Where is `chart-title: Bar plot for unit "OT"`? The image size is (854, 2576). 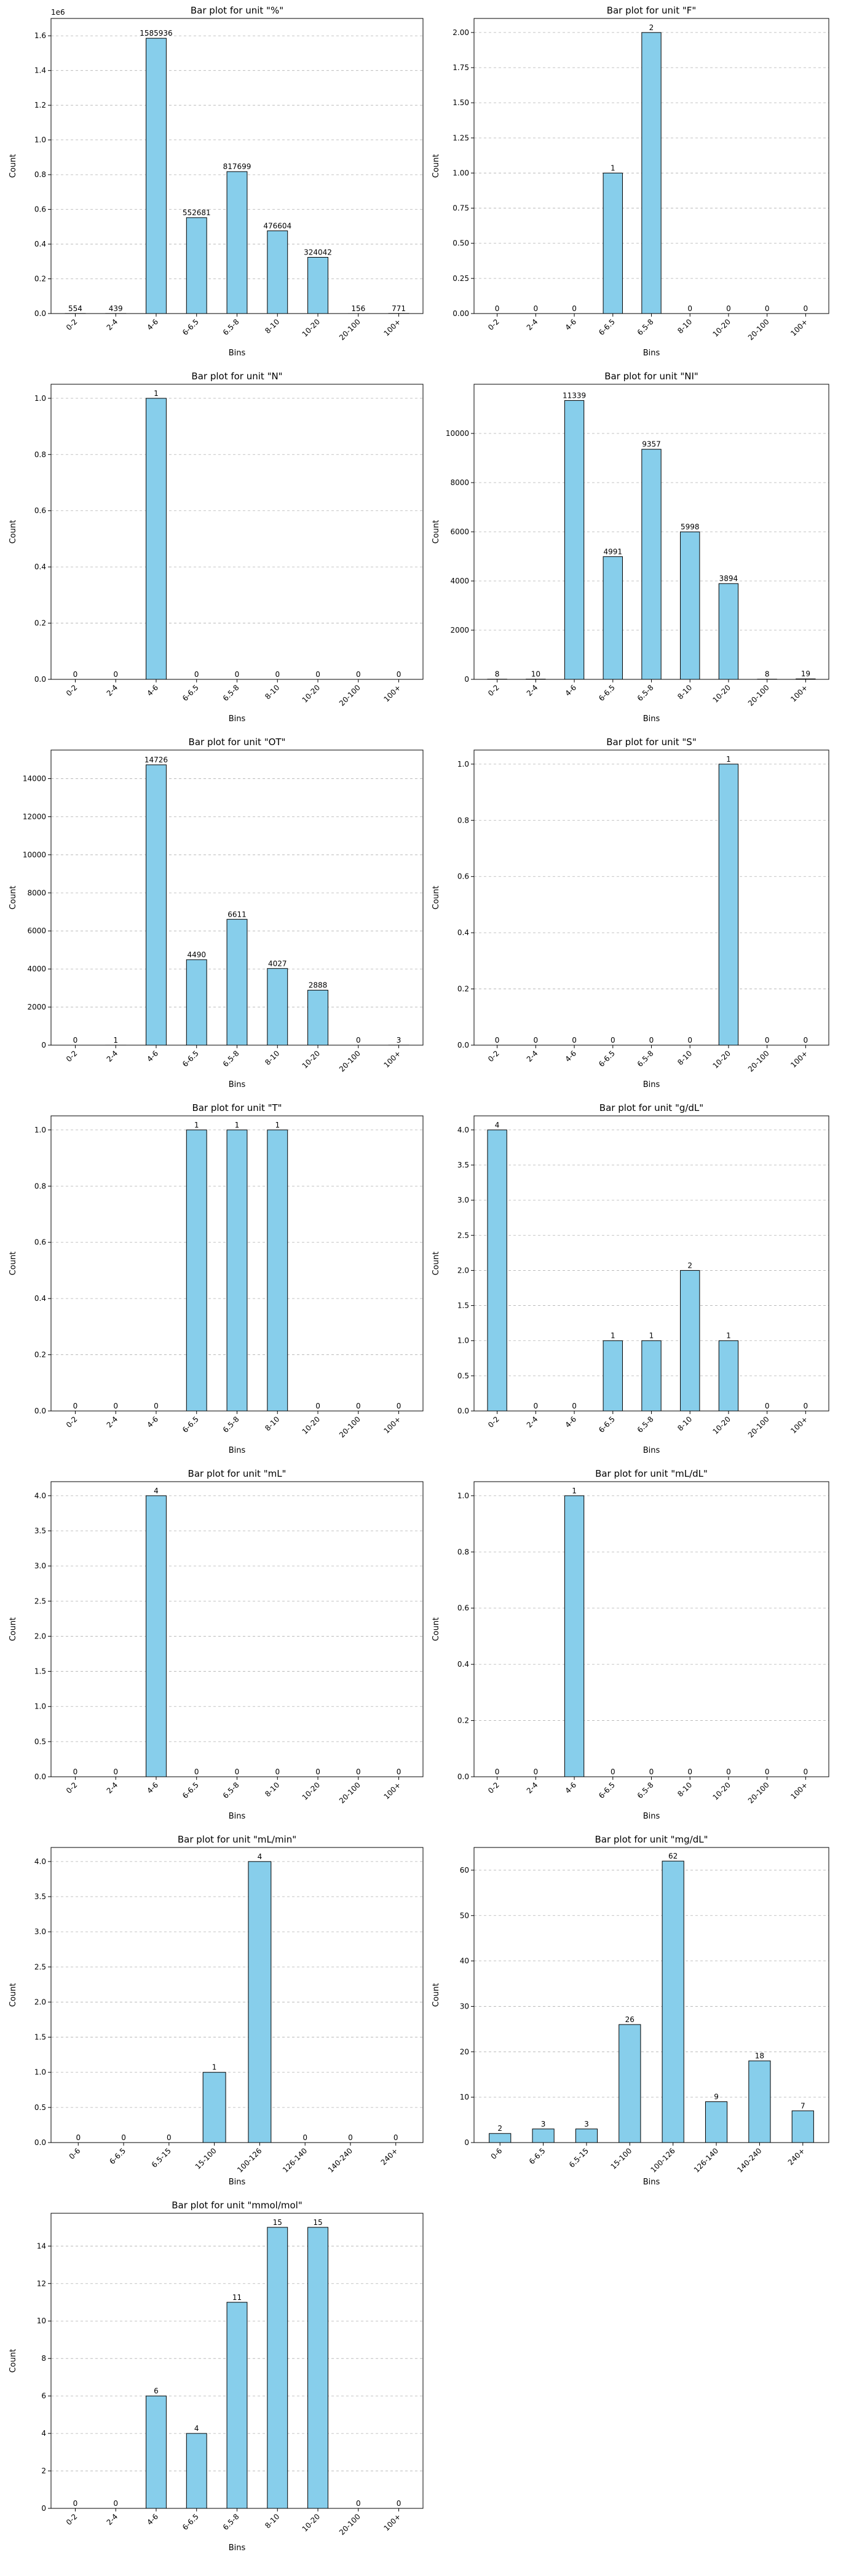
chart-title: Bar plot for unit "OT" is located at coordinates (237, 742).